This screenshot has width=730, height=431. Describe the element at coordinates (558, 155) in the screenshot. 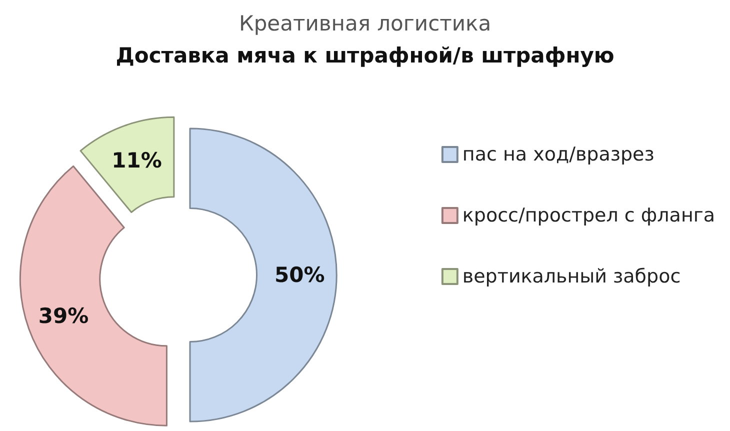

I see `legend-label: пас на ход/вразрез` at that location.